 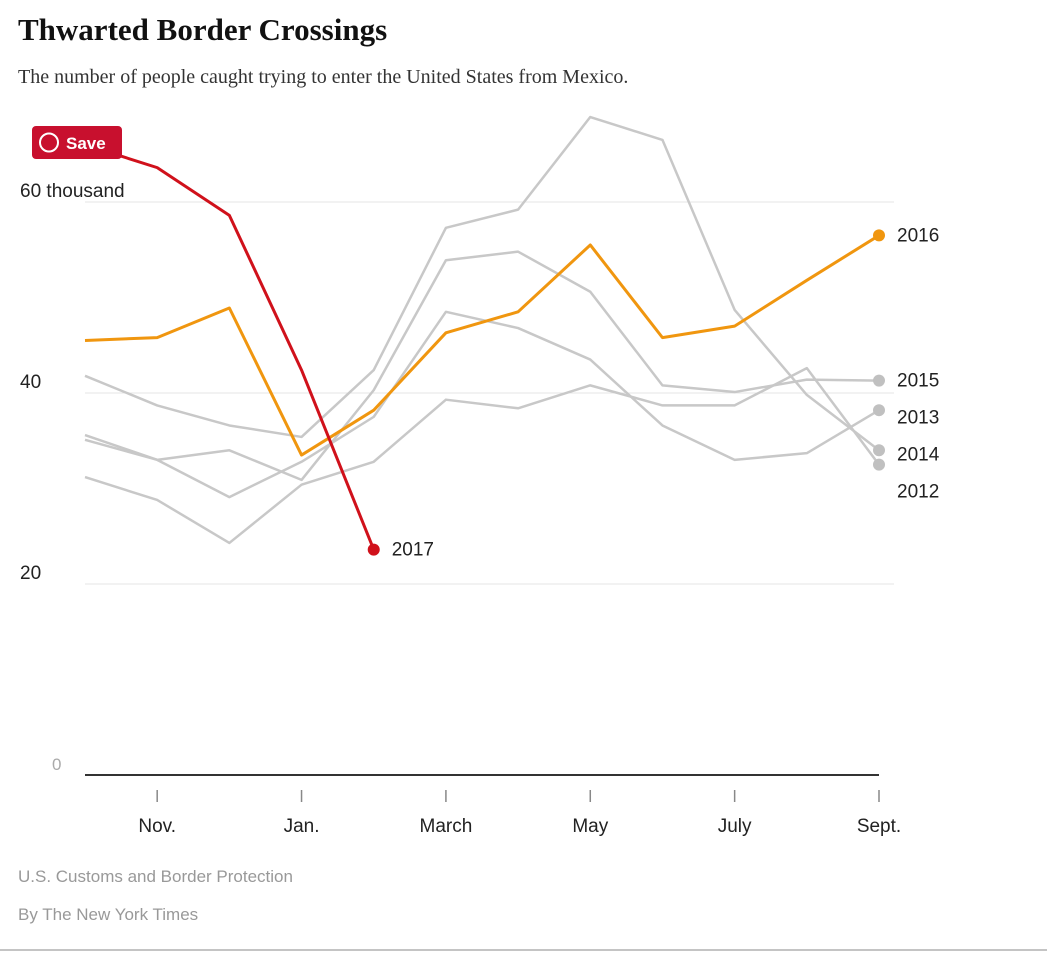 What do you see at coordinates (56, 764) in the screenshot?
I see `y-tick-label: 0` at bounding box center [56, 764].